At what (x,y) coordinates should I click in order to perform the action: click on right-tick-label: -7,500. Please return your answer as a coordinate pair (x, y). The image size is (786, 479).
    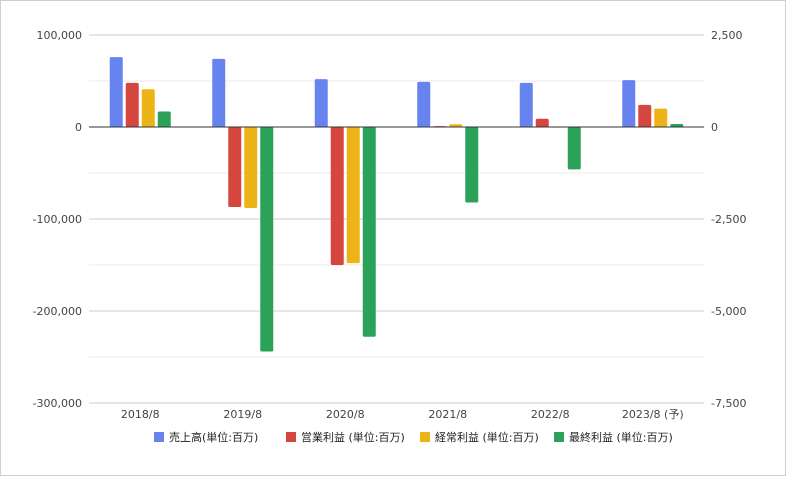
    Looking at the image, I should click on (728, 403).